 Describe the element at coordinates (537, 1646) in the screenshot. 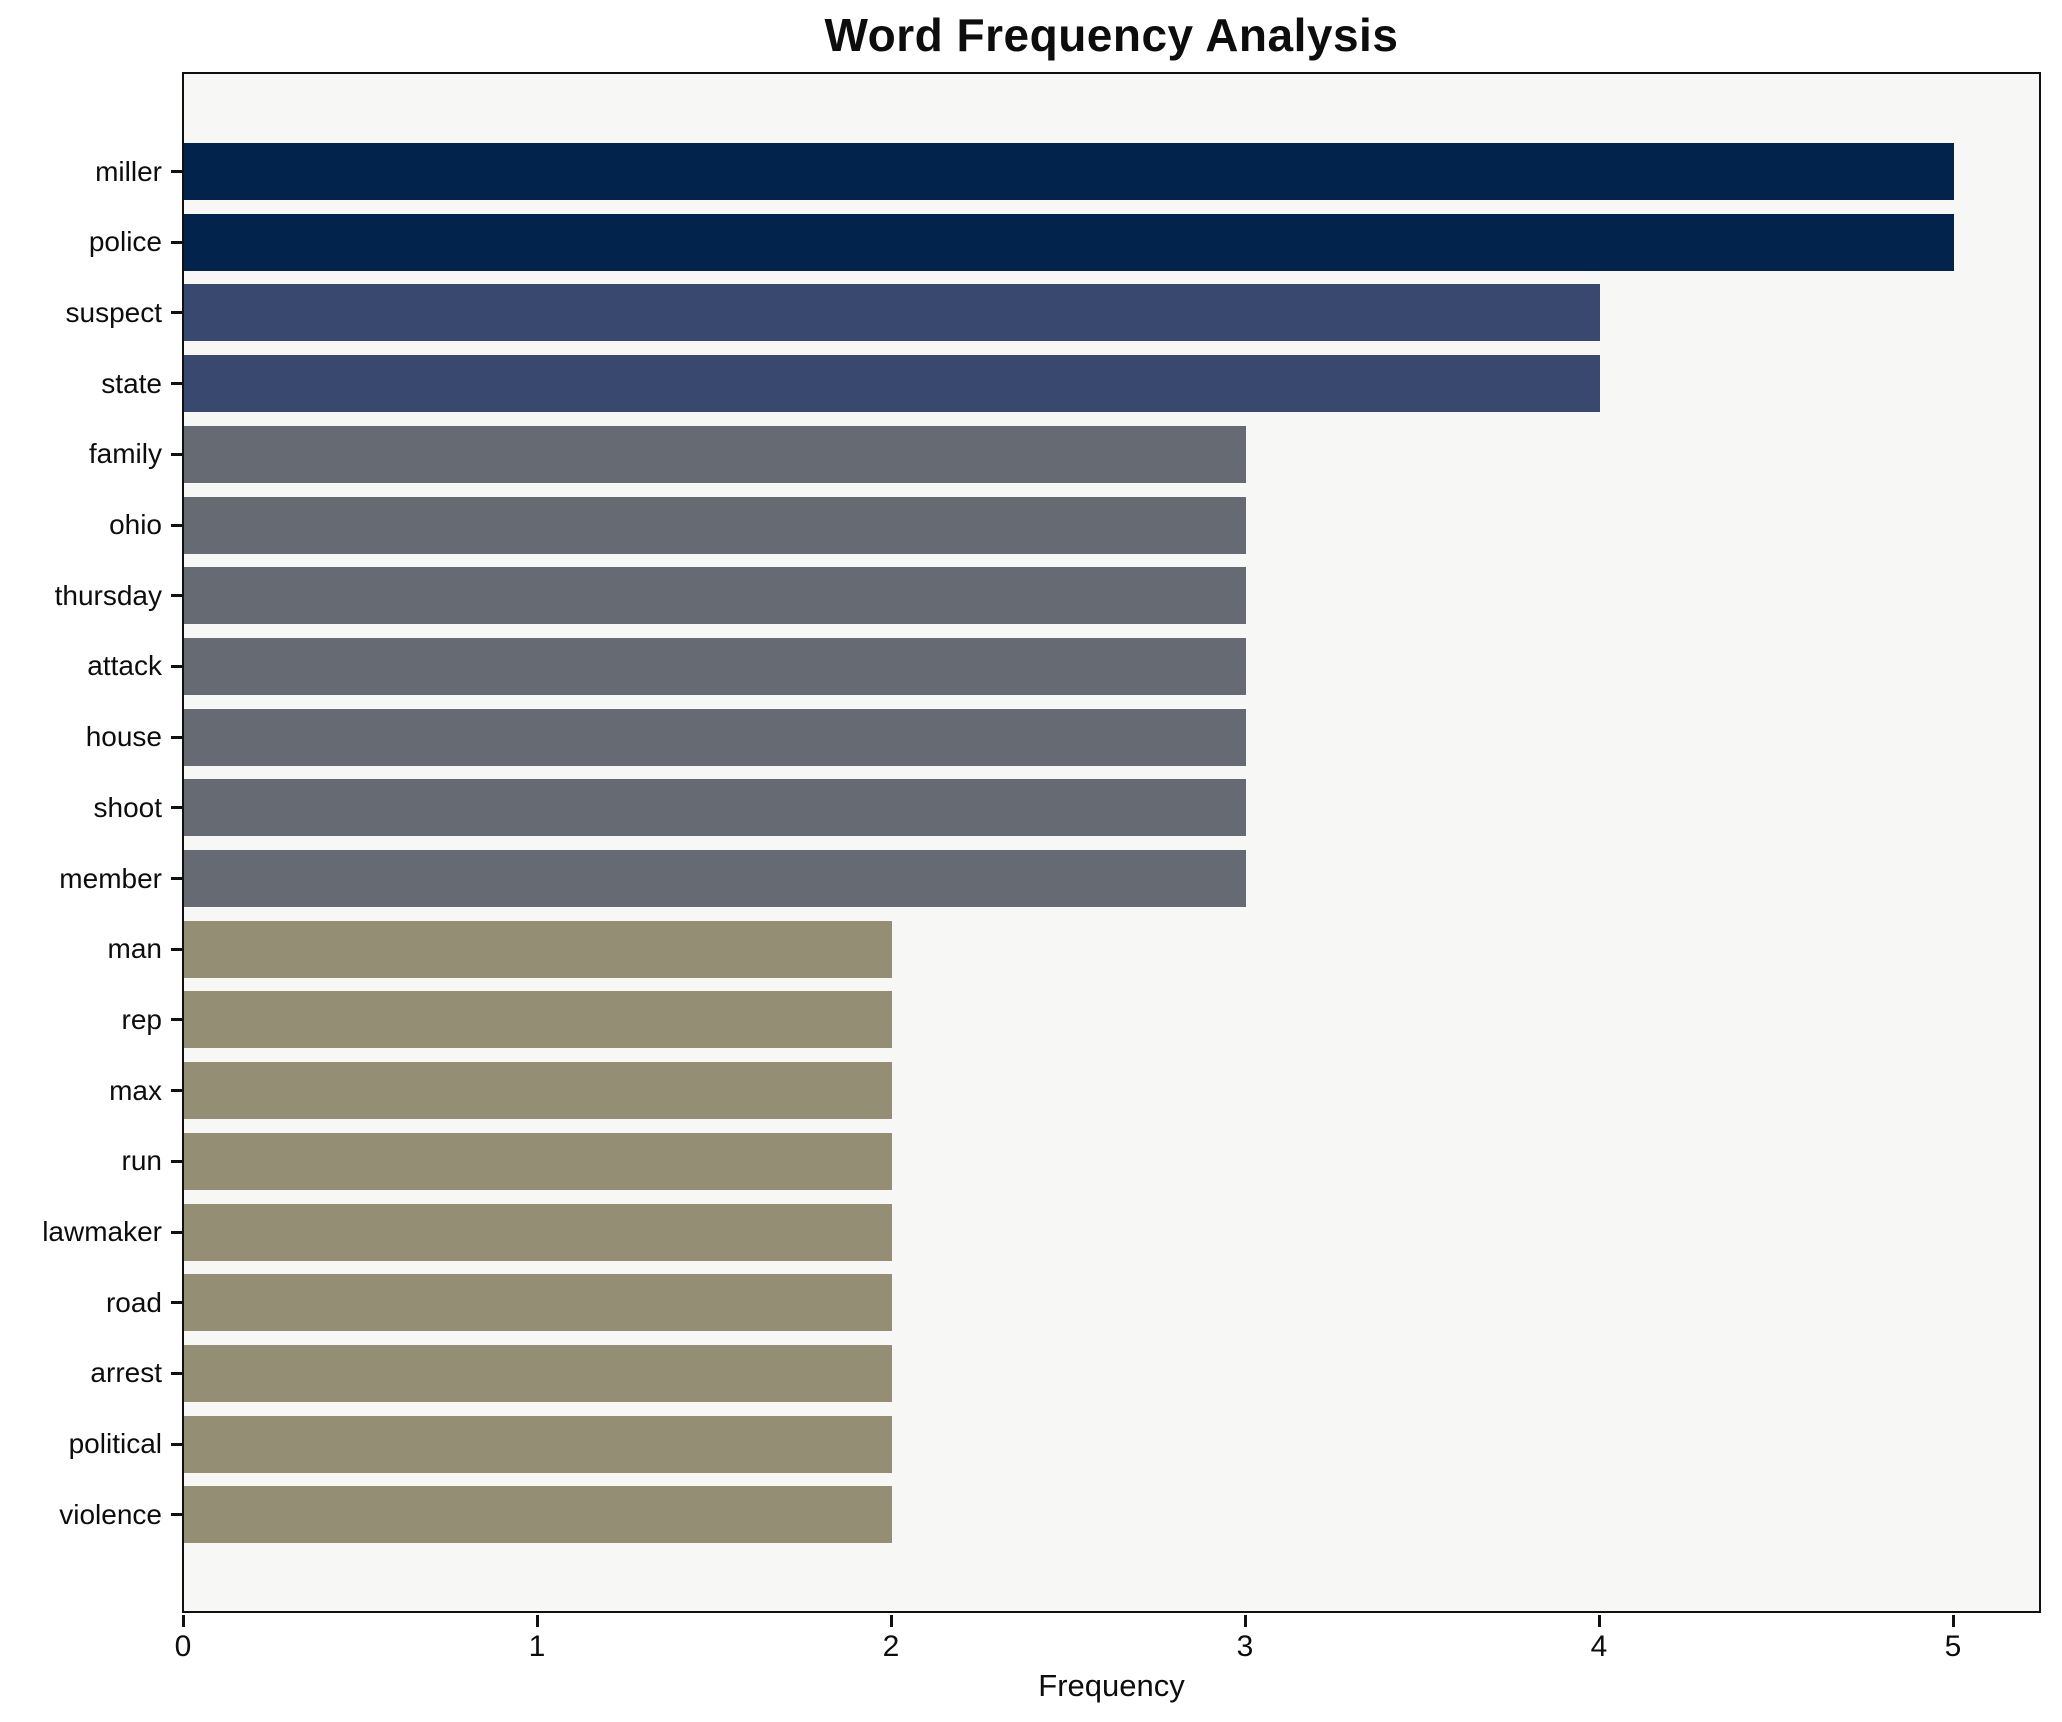

I see `x-tick-label: 1` at that location.